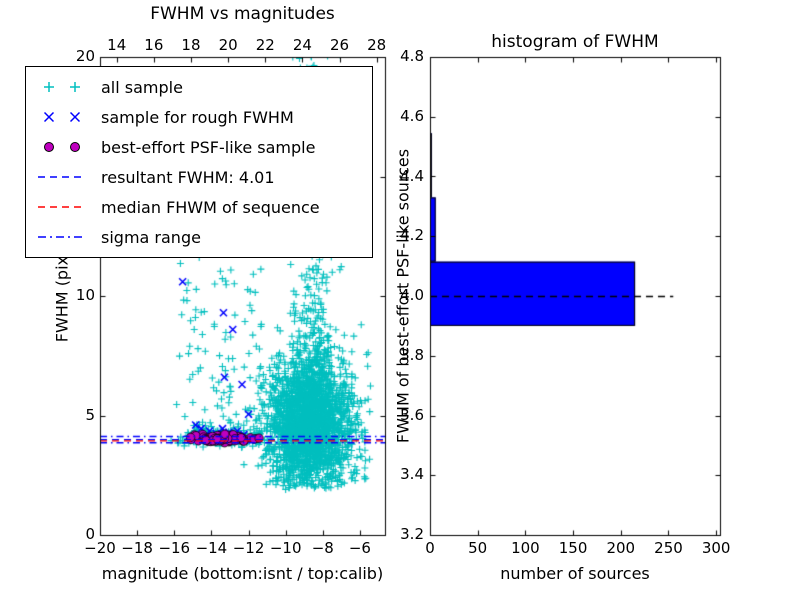  Describe the element at coordinates (62, 177) in the screenshot. I see `legend-dashed-line-icon` at that location.